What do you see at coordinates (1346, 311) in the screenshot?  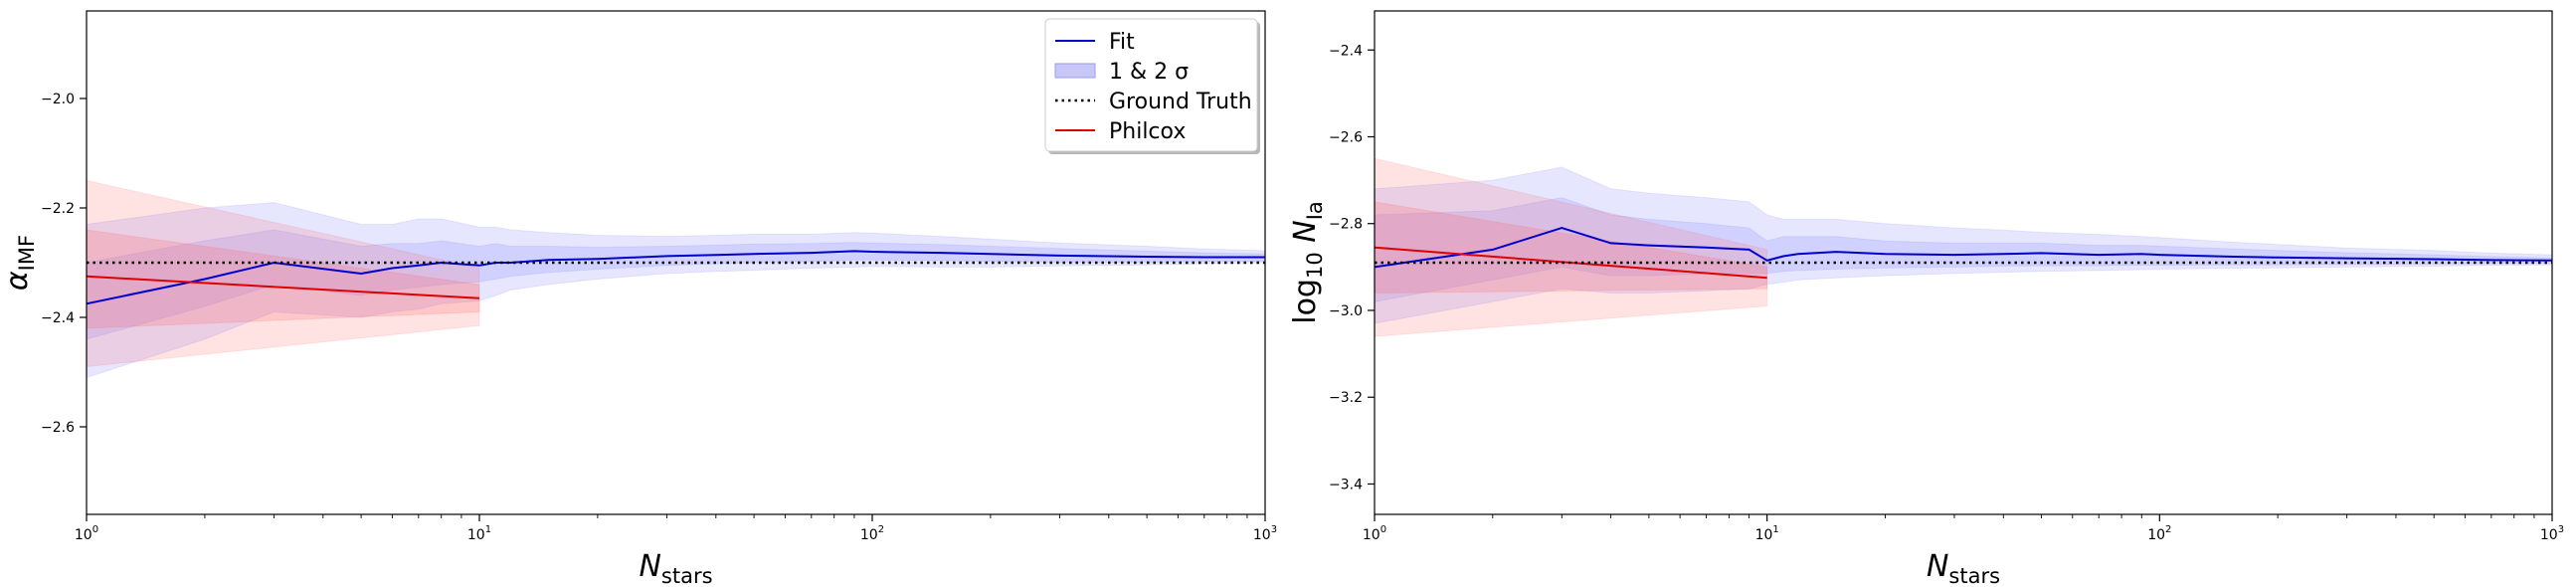 I see `y-tick-label: −3.0` at bounding box center [1346, 311].